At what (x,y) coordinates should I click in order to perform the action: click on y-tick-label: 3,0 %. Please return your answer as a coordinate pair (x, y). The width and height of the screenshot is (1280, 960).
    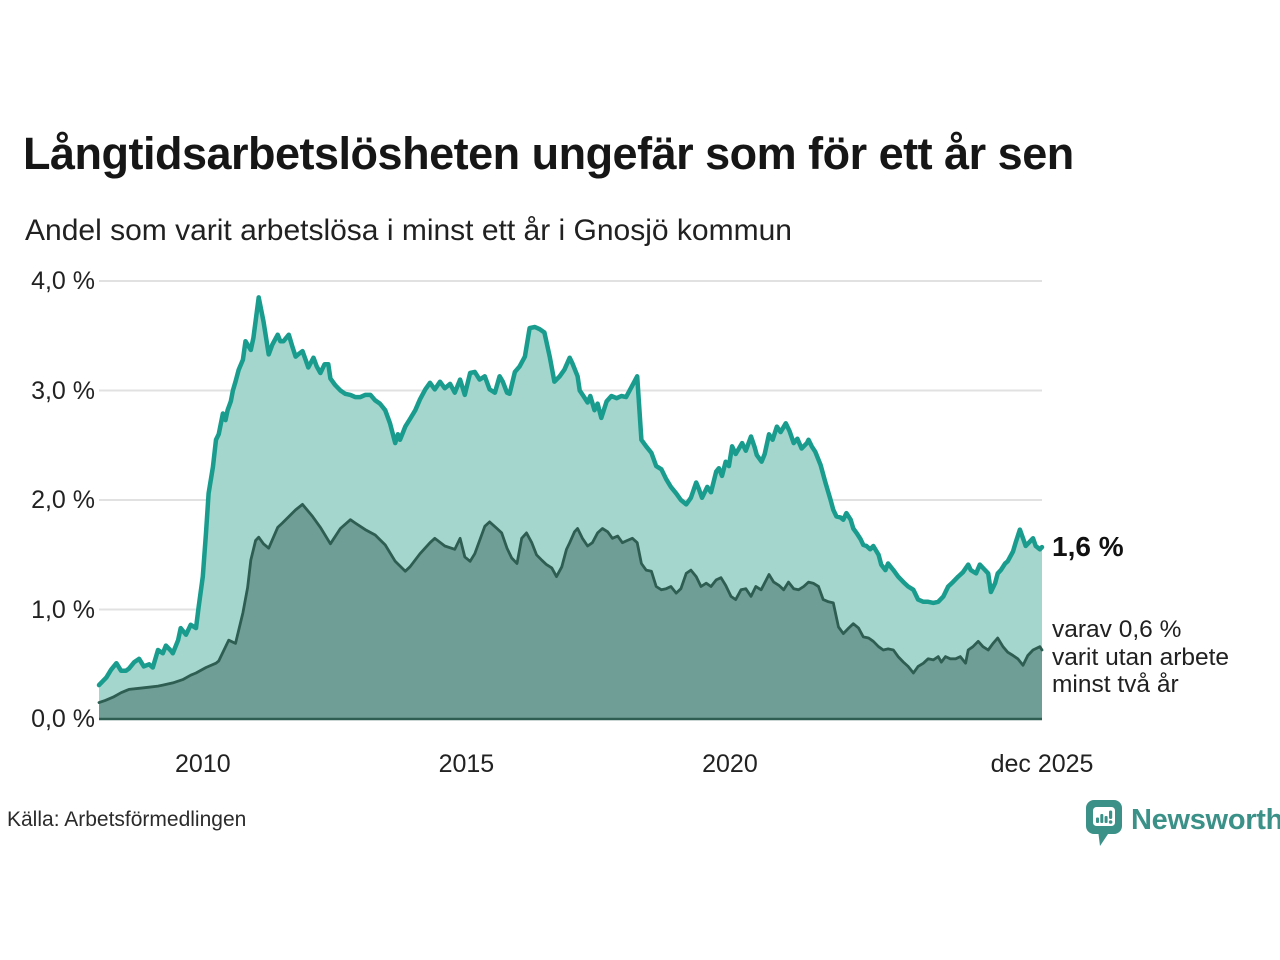
    Looking at the image, I should click on (63, 390).